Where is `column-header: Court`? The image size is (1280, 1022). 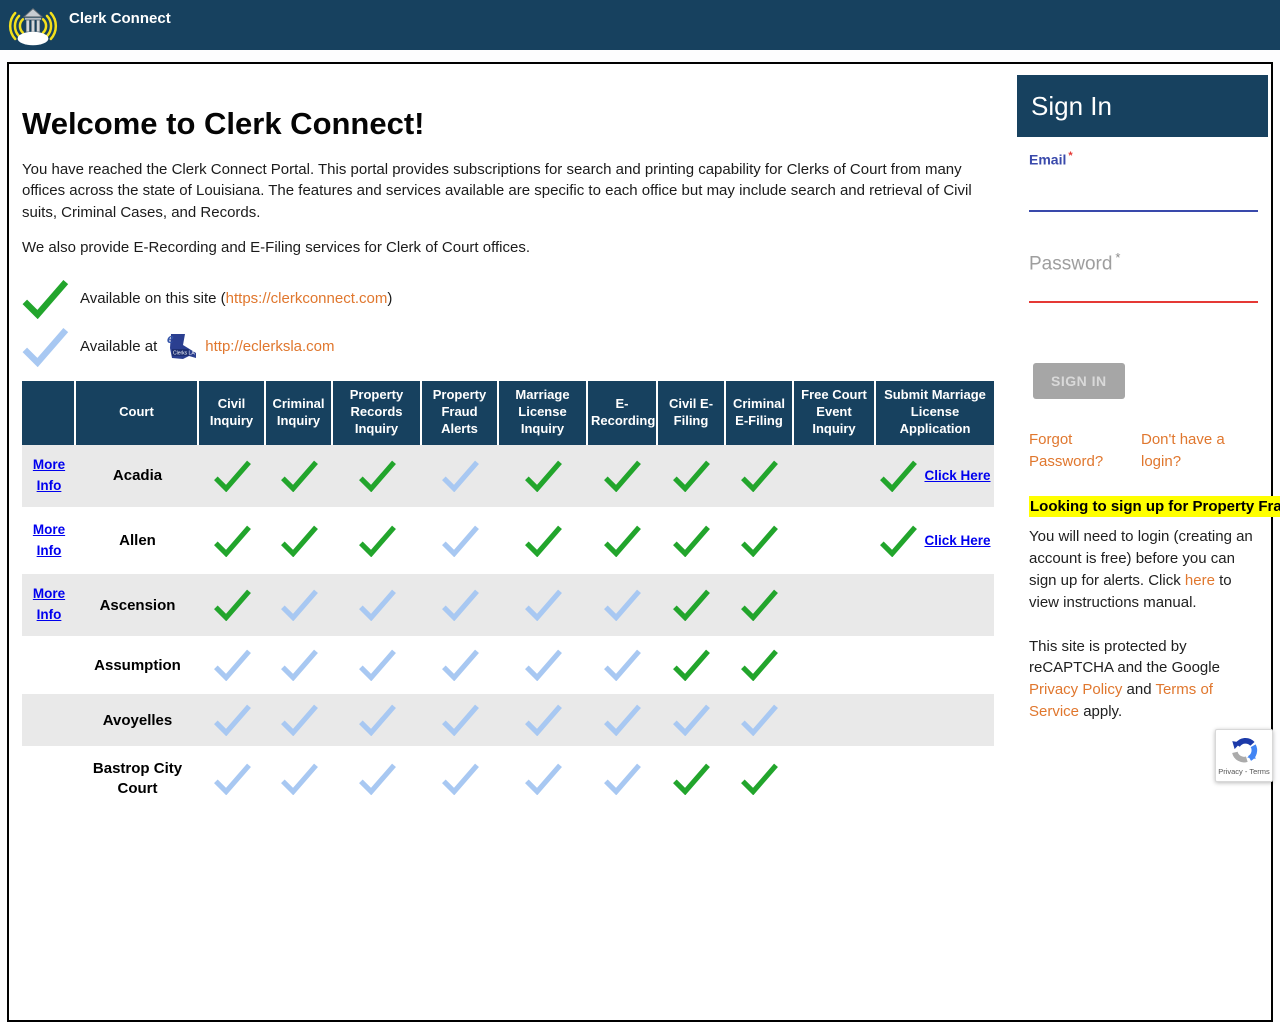 column-header: Court is located at coordinates (137, 413).